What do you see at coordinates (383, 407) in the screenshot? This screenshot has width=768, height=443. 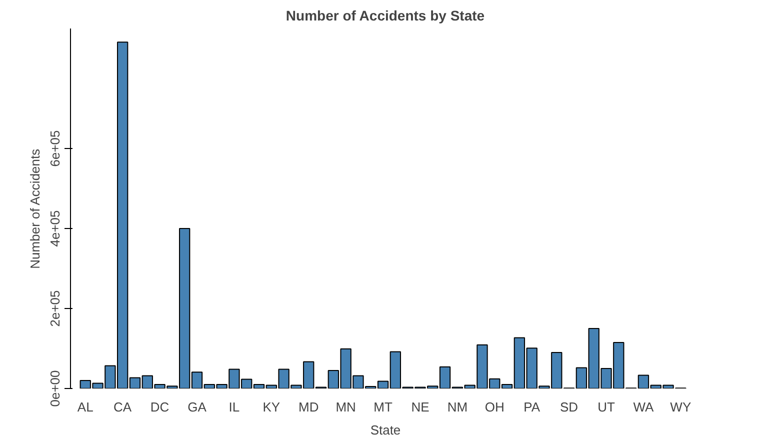 I see `x-tick-label: MT` at bounding box center [383, 407].